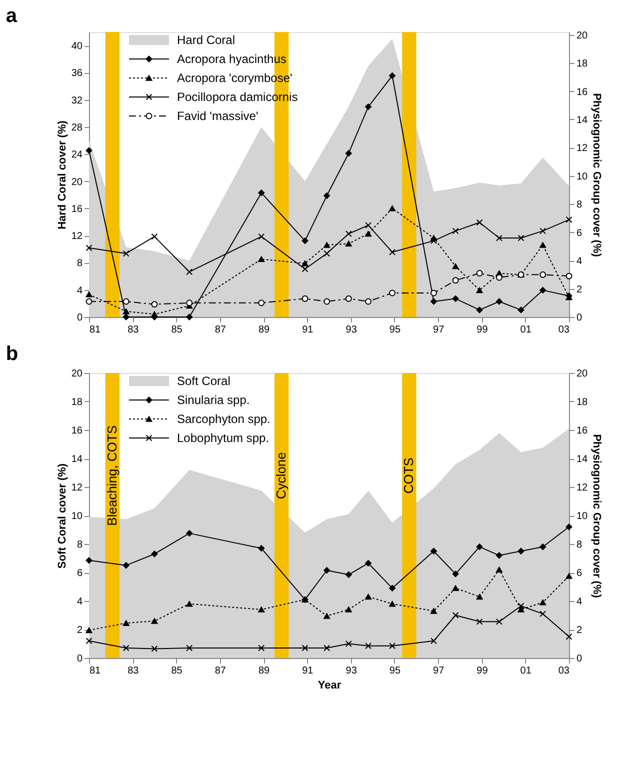 This screenshot has height=777, width=625. What do you see at coordinates (77, 100) in the screenshot?
I see `y-tick-label: 32` at bounding box center [77, 100].